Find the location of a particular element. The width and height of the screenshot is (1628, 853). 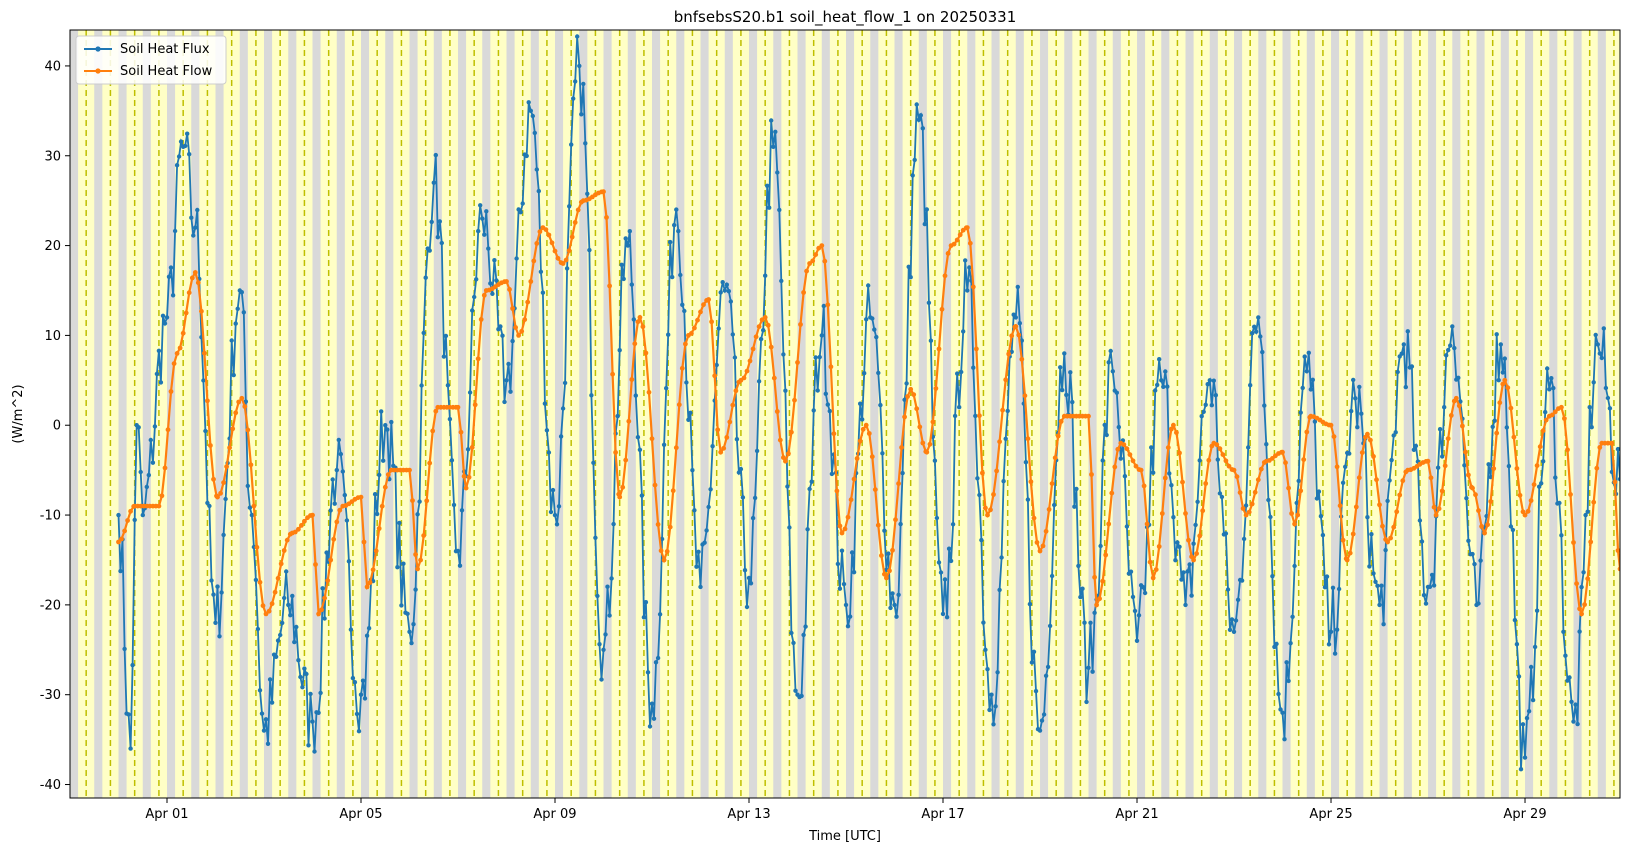

daylight-band is located at coordinates (1612, 414).